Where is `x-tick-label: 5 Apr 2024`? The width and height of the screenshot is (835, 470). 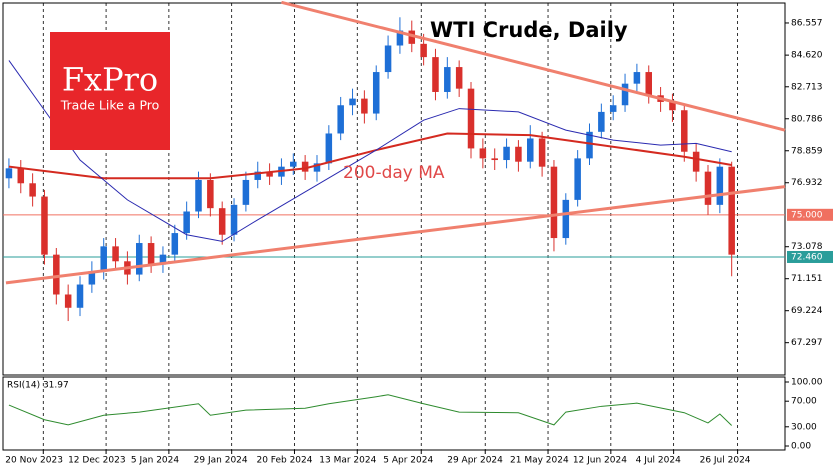 x-tick-label: 5 Apr 2024 is located at coordinates (408, 461).